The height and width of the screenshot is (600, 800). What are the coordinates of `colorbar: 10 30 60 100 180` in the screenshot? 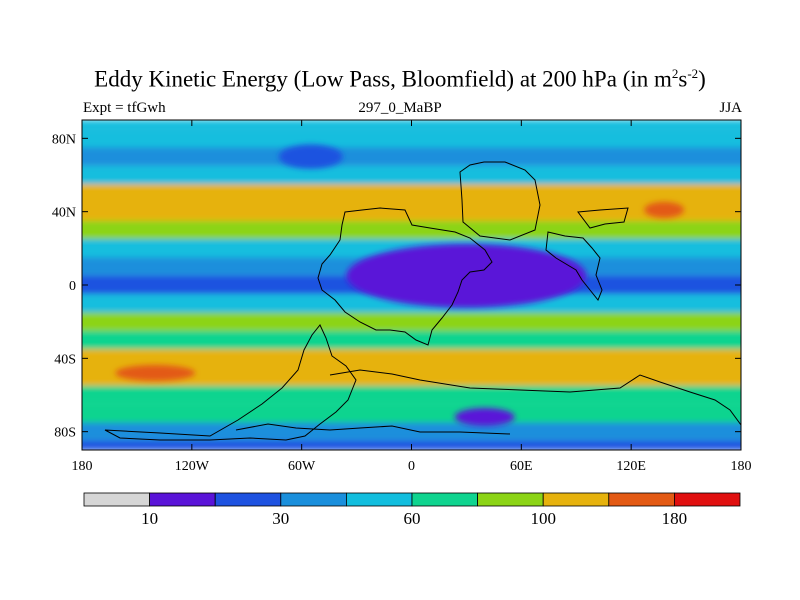 It's located at (412, 510).